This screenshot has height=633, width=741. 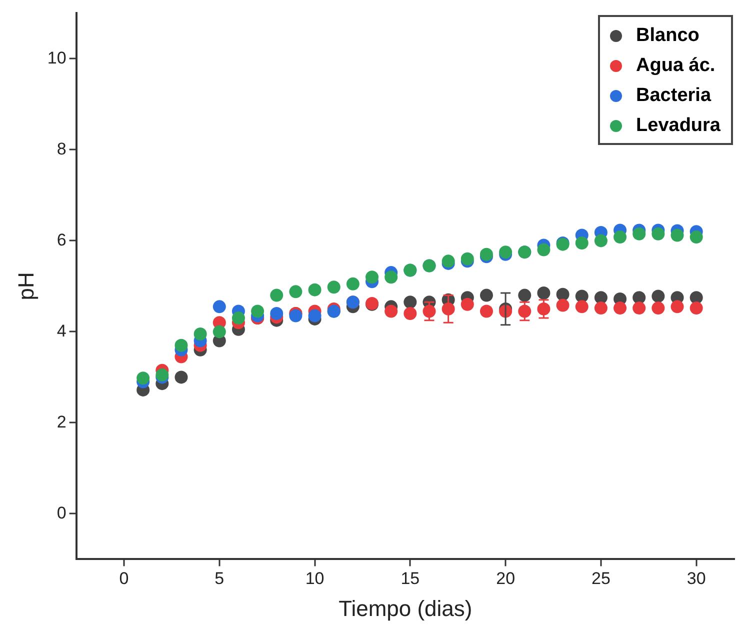 What do you see at coordinates (600, 578) in the screenshot?
I see `x-tick-label: 25` at bounding box center [600, 578].